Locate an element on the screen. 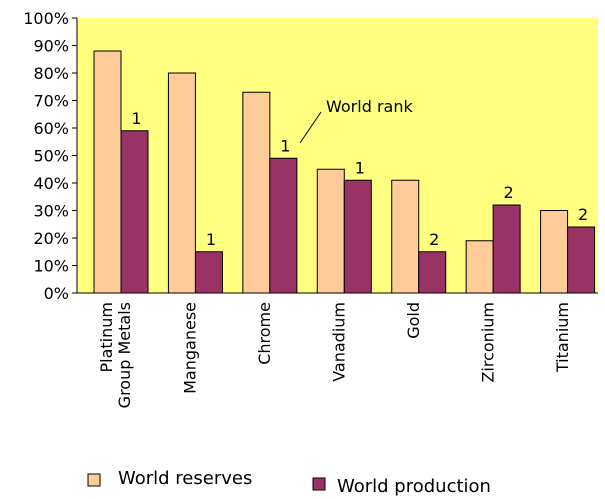 The height and width of the screenshot is (499, 605). y-tick-label: 80% is located at coordinates (51, 73).